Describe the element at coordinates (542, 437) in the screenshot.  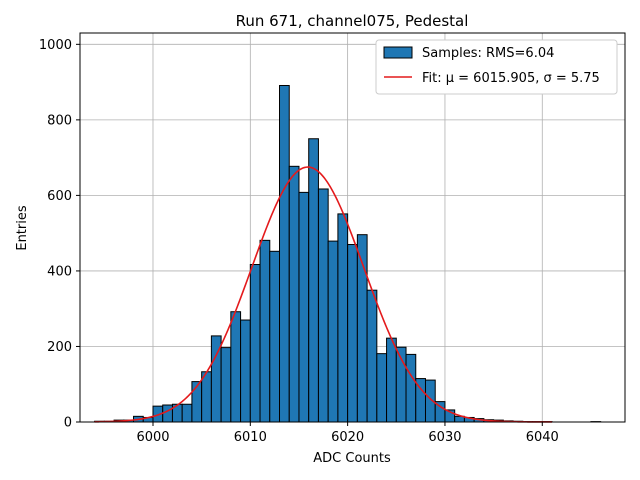
I see `x-tick-label: 6040` at that location.